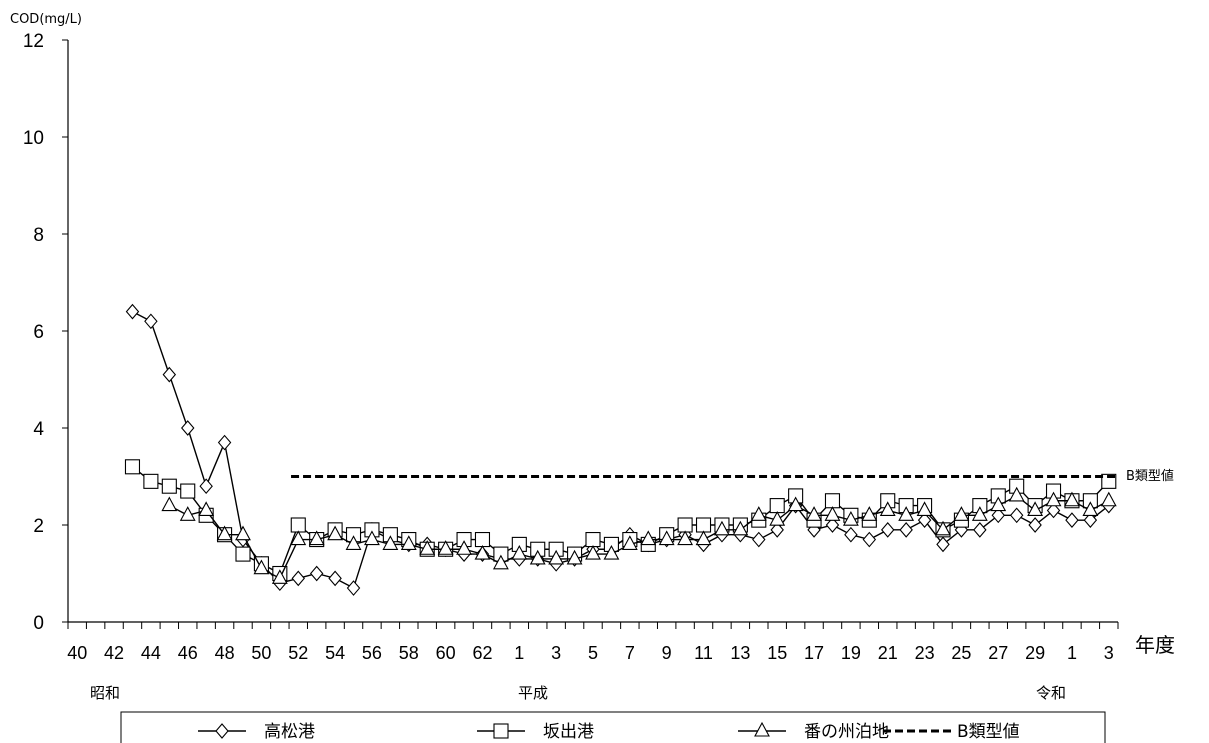  I want to click on x-tick-label: 50, so click(261, 653).